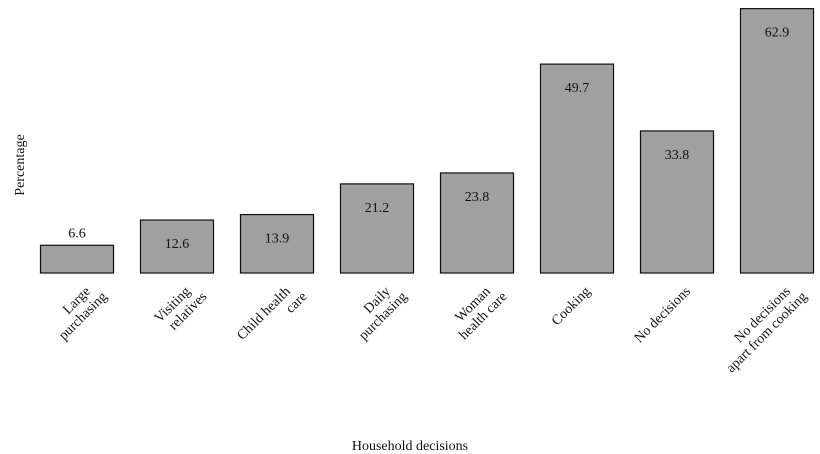  What do you see at coordinates (761, 327) in the screenshot?
I see `x-tick-label: No decisionsapart from cooking` at bounding box center [761, 327].